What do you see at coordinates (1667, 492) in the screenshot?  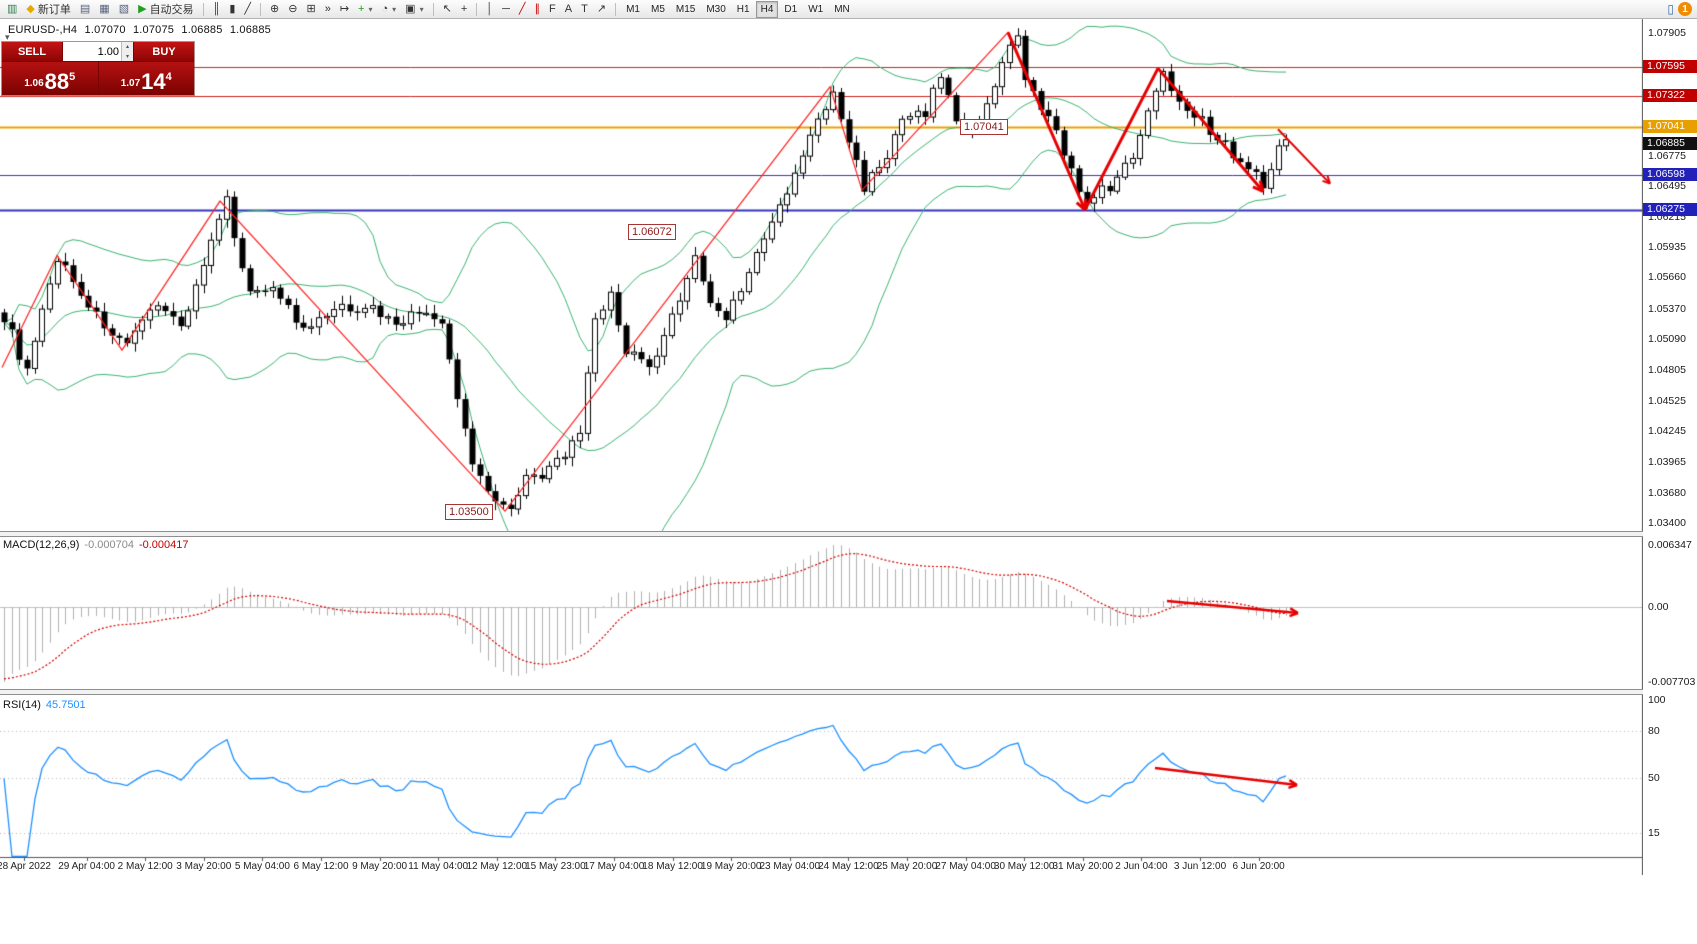 I see `price-axis-label: 1.03680` at bounding box center [1667, 492].